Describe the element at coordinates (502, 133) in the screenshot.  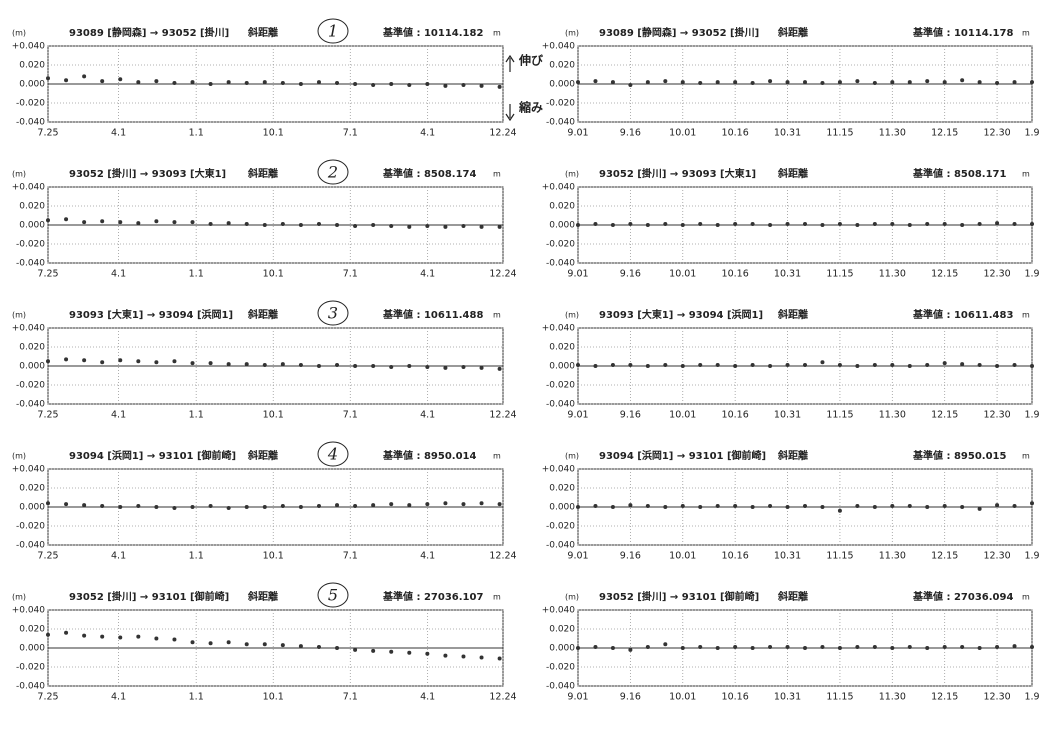
I see `x-tick-label: 12.24` at that location.